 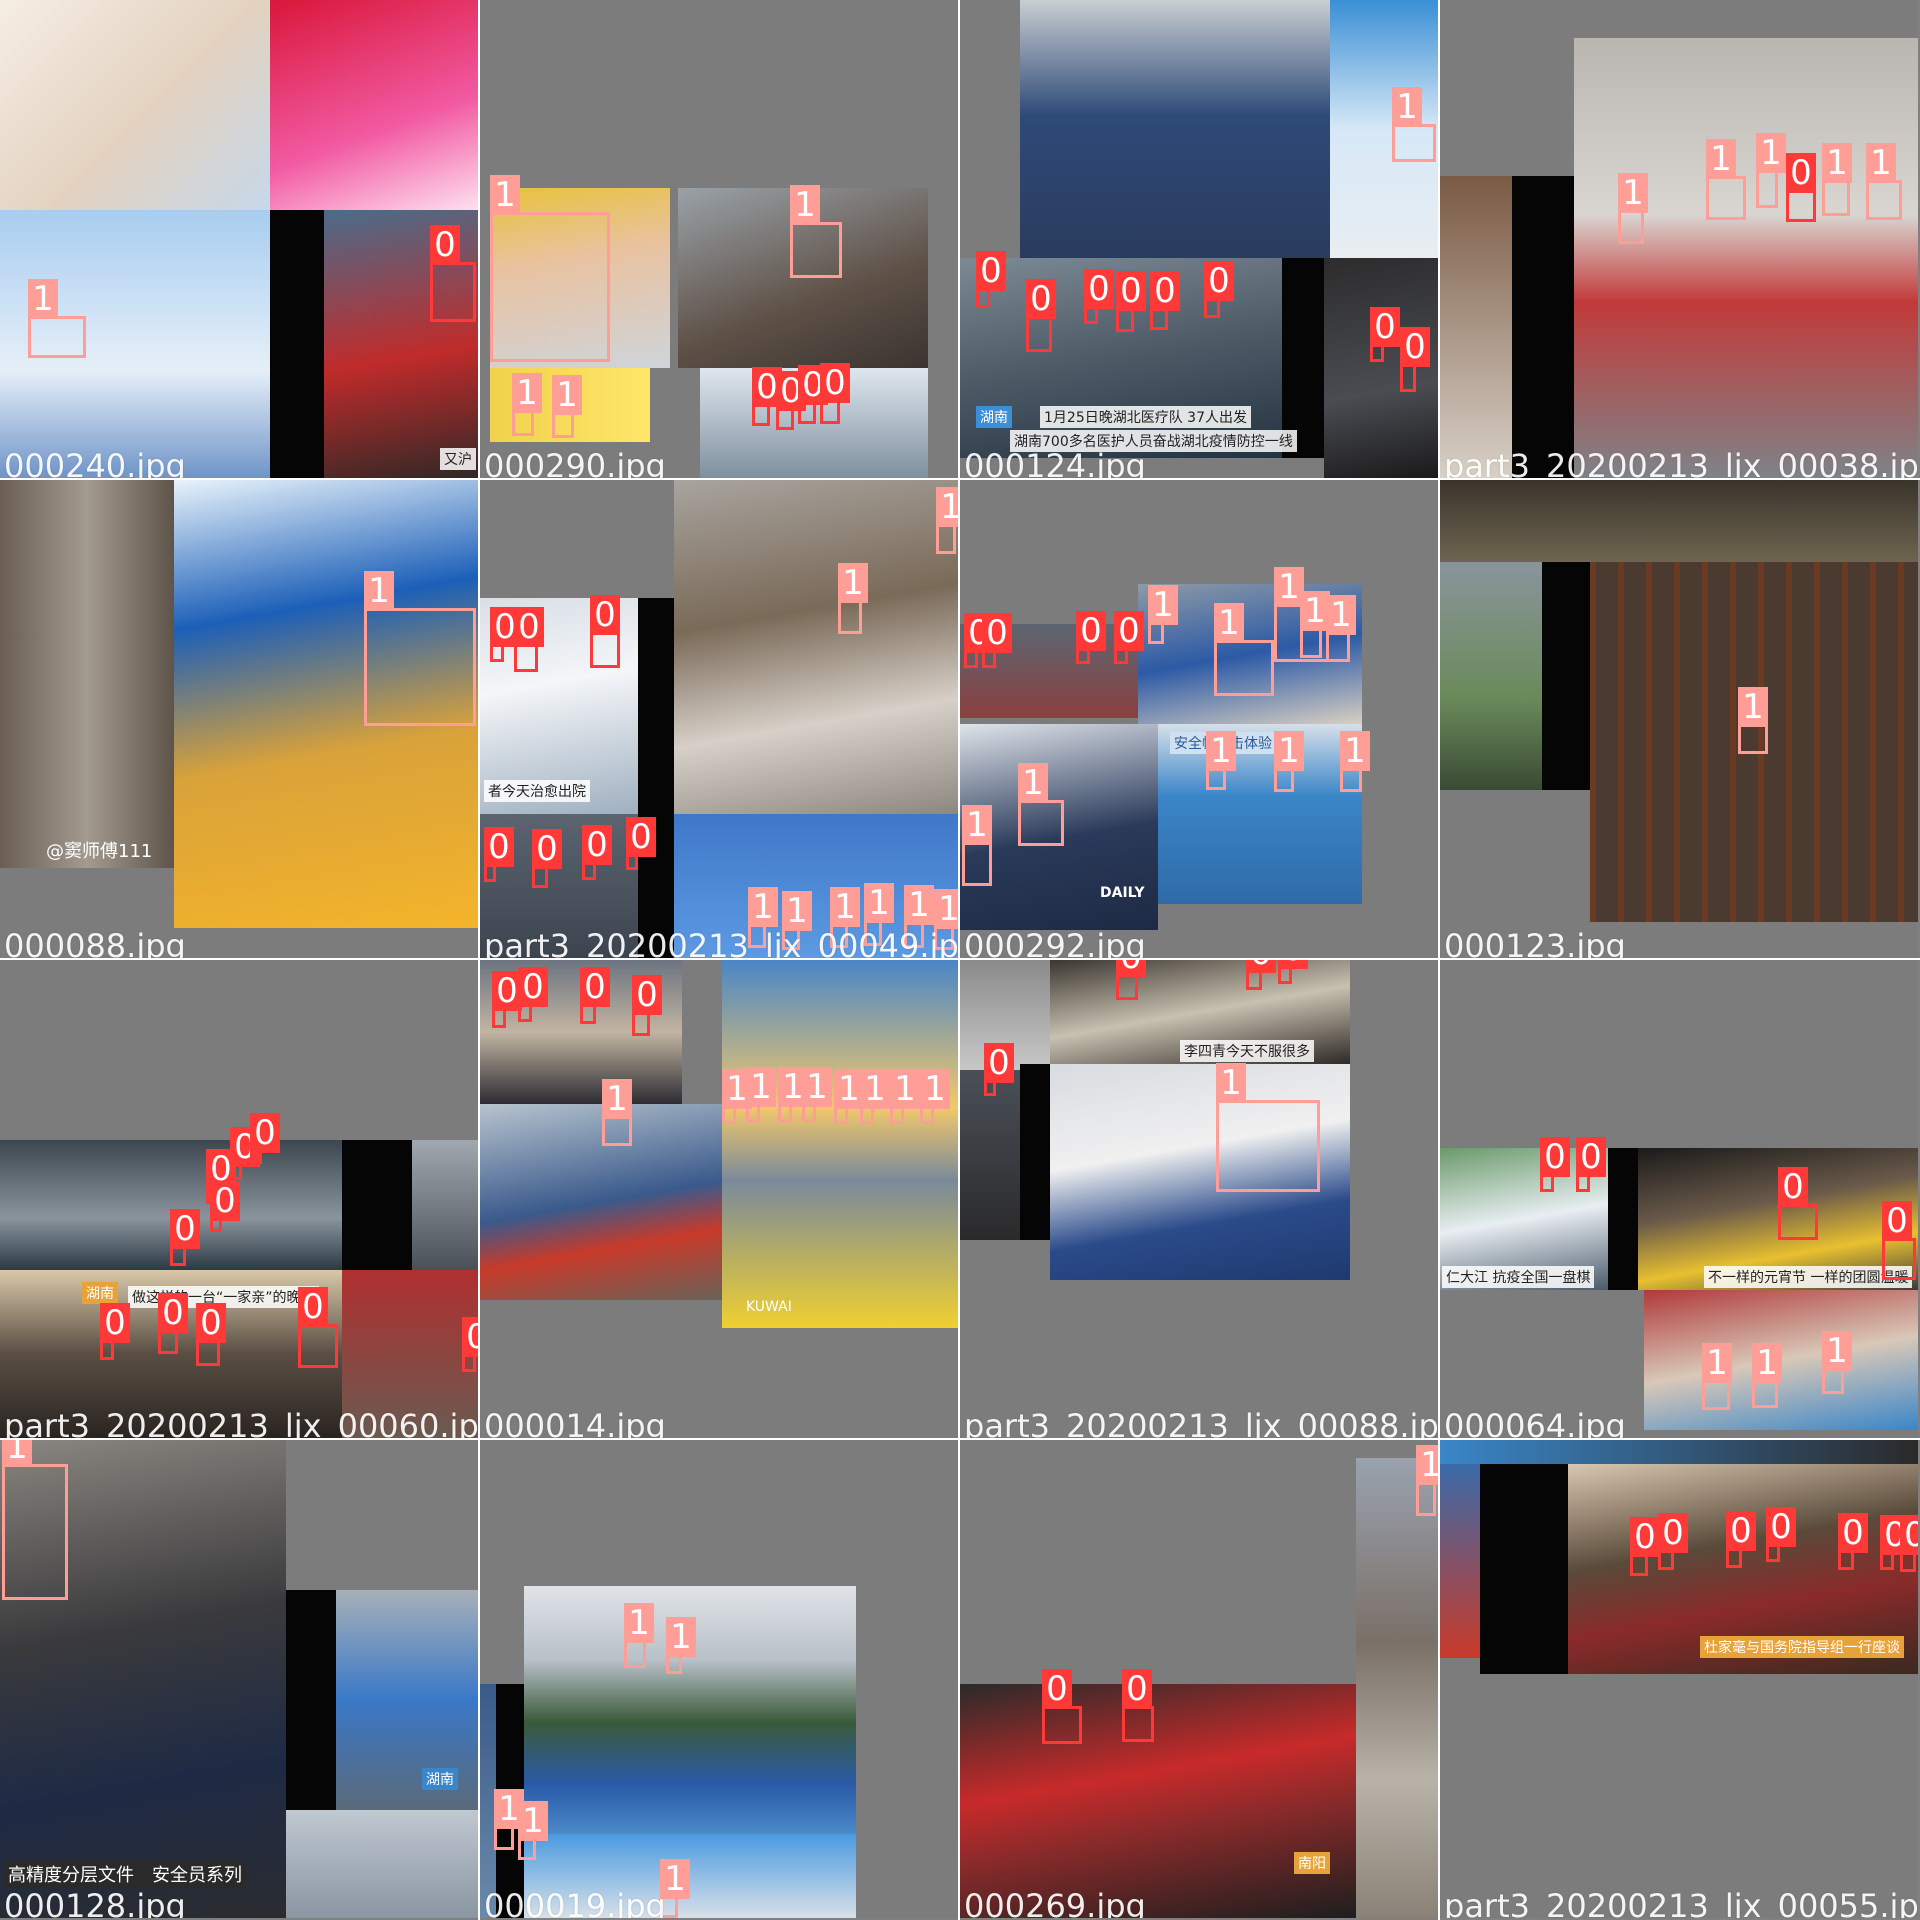 I want to click on filename-label: 000064.jpg, so click(x=1535, y=1422).